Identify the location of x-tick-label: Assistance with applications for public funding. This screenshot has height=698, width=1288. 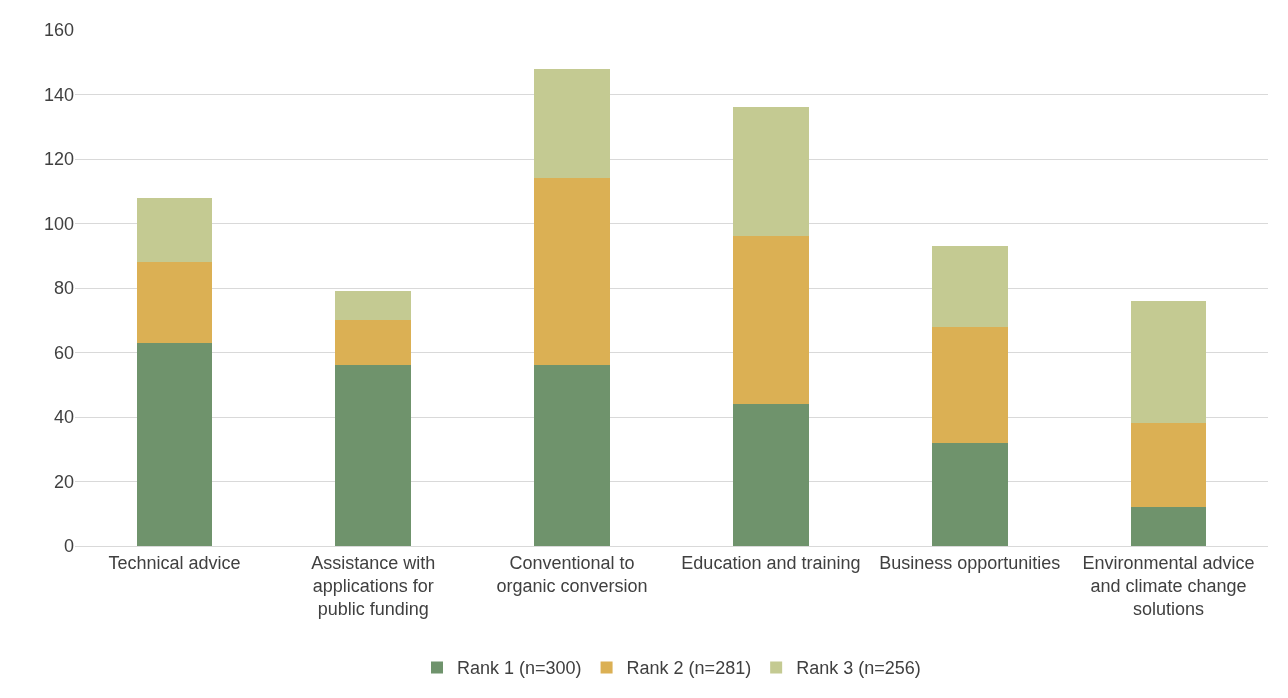
(373, 586).